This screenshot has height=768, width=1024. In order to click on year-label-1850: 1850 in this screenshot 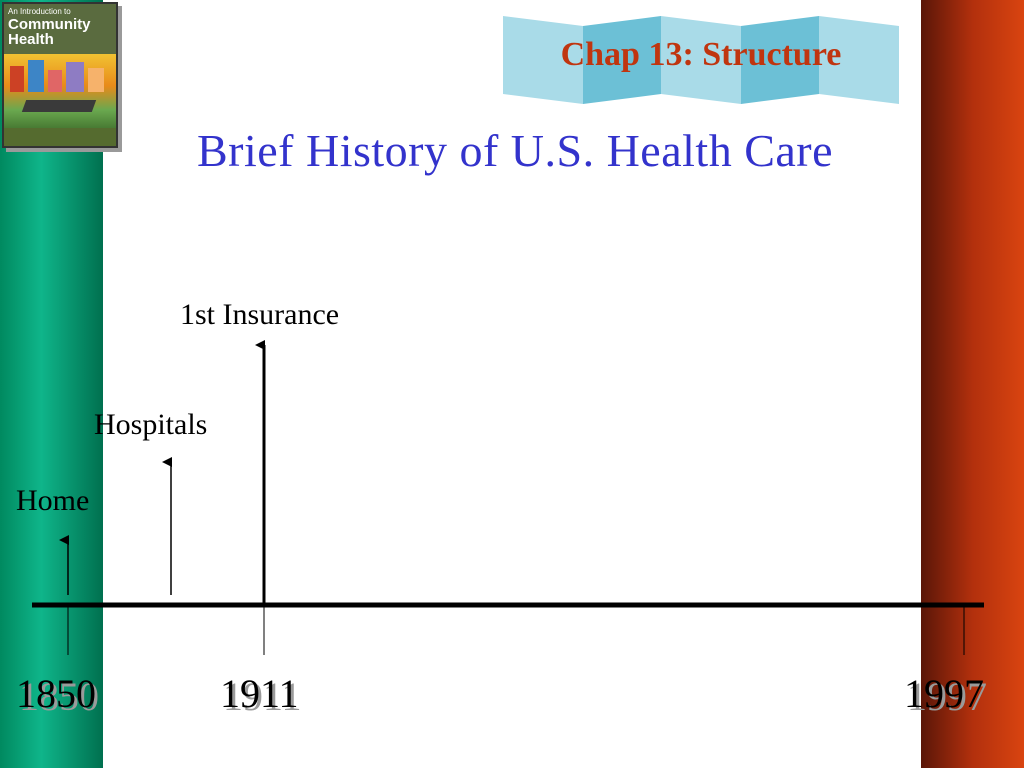, I will do `click(56, 693)`.